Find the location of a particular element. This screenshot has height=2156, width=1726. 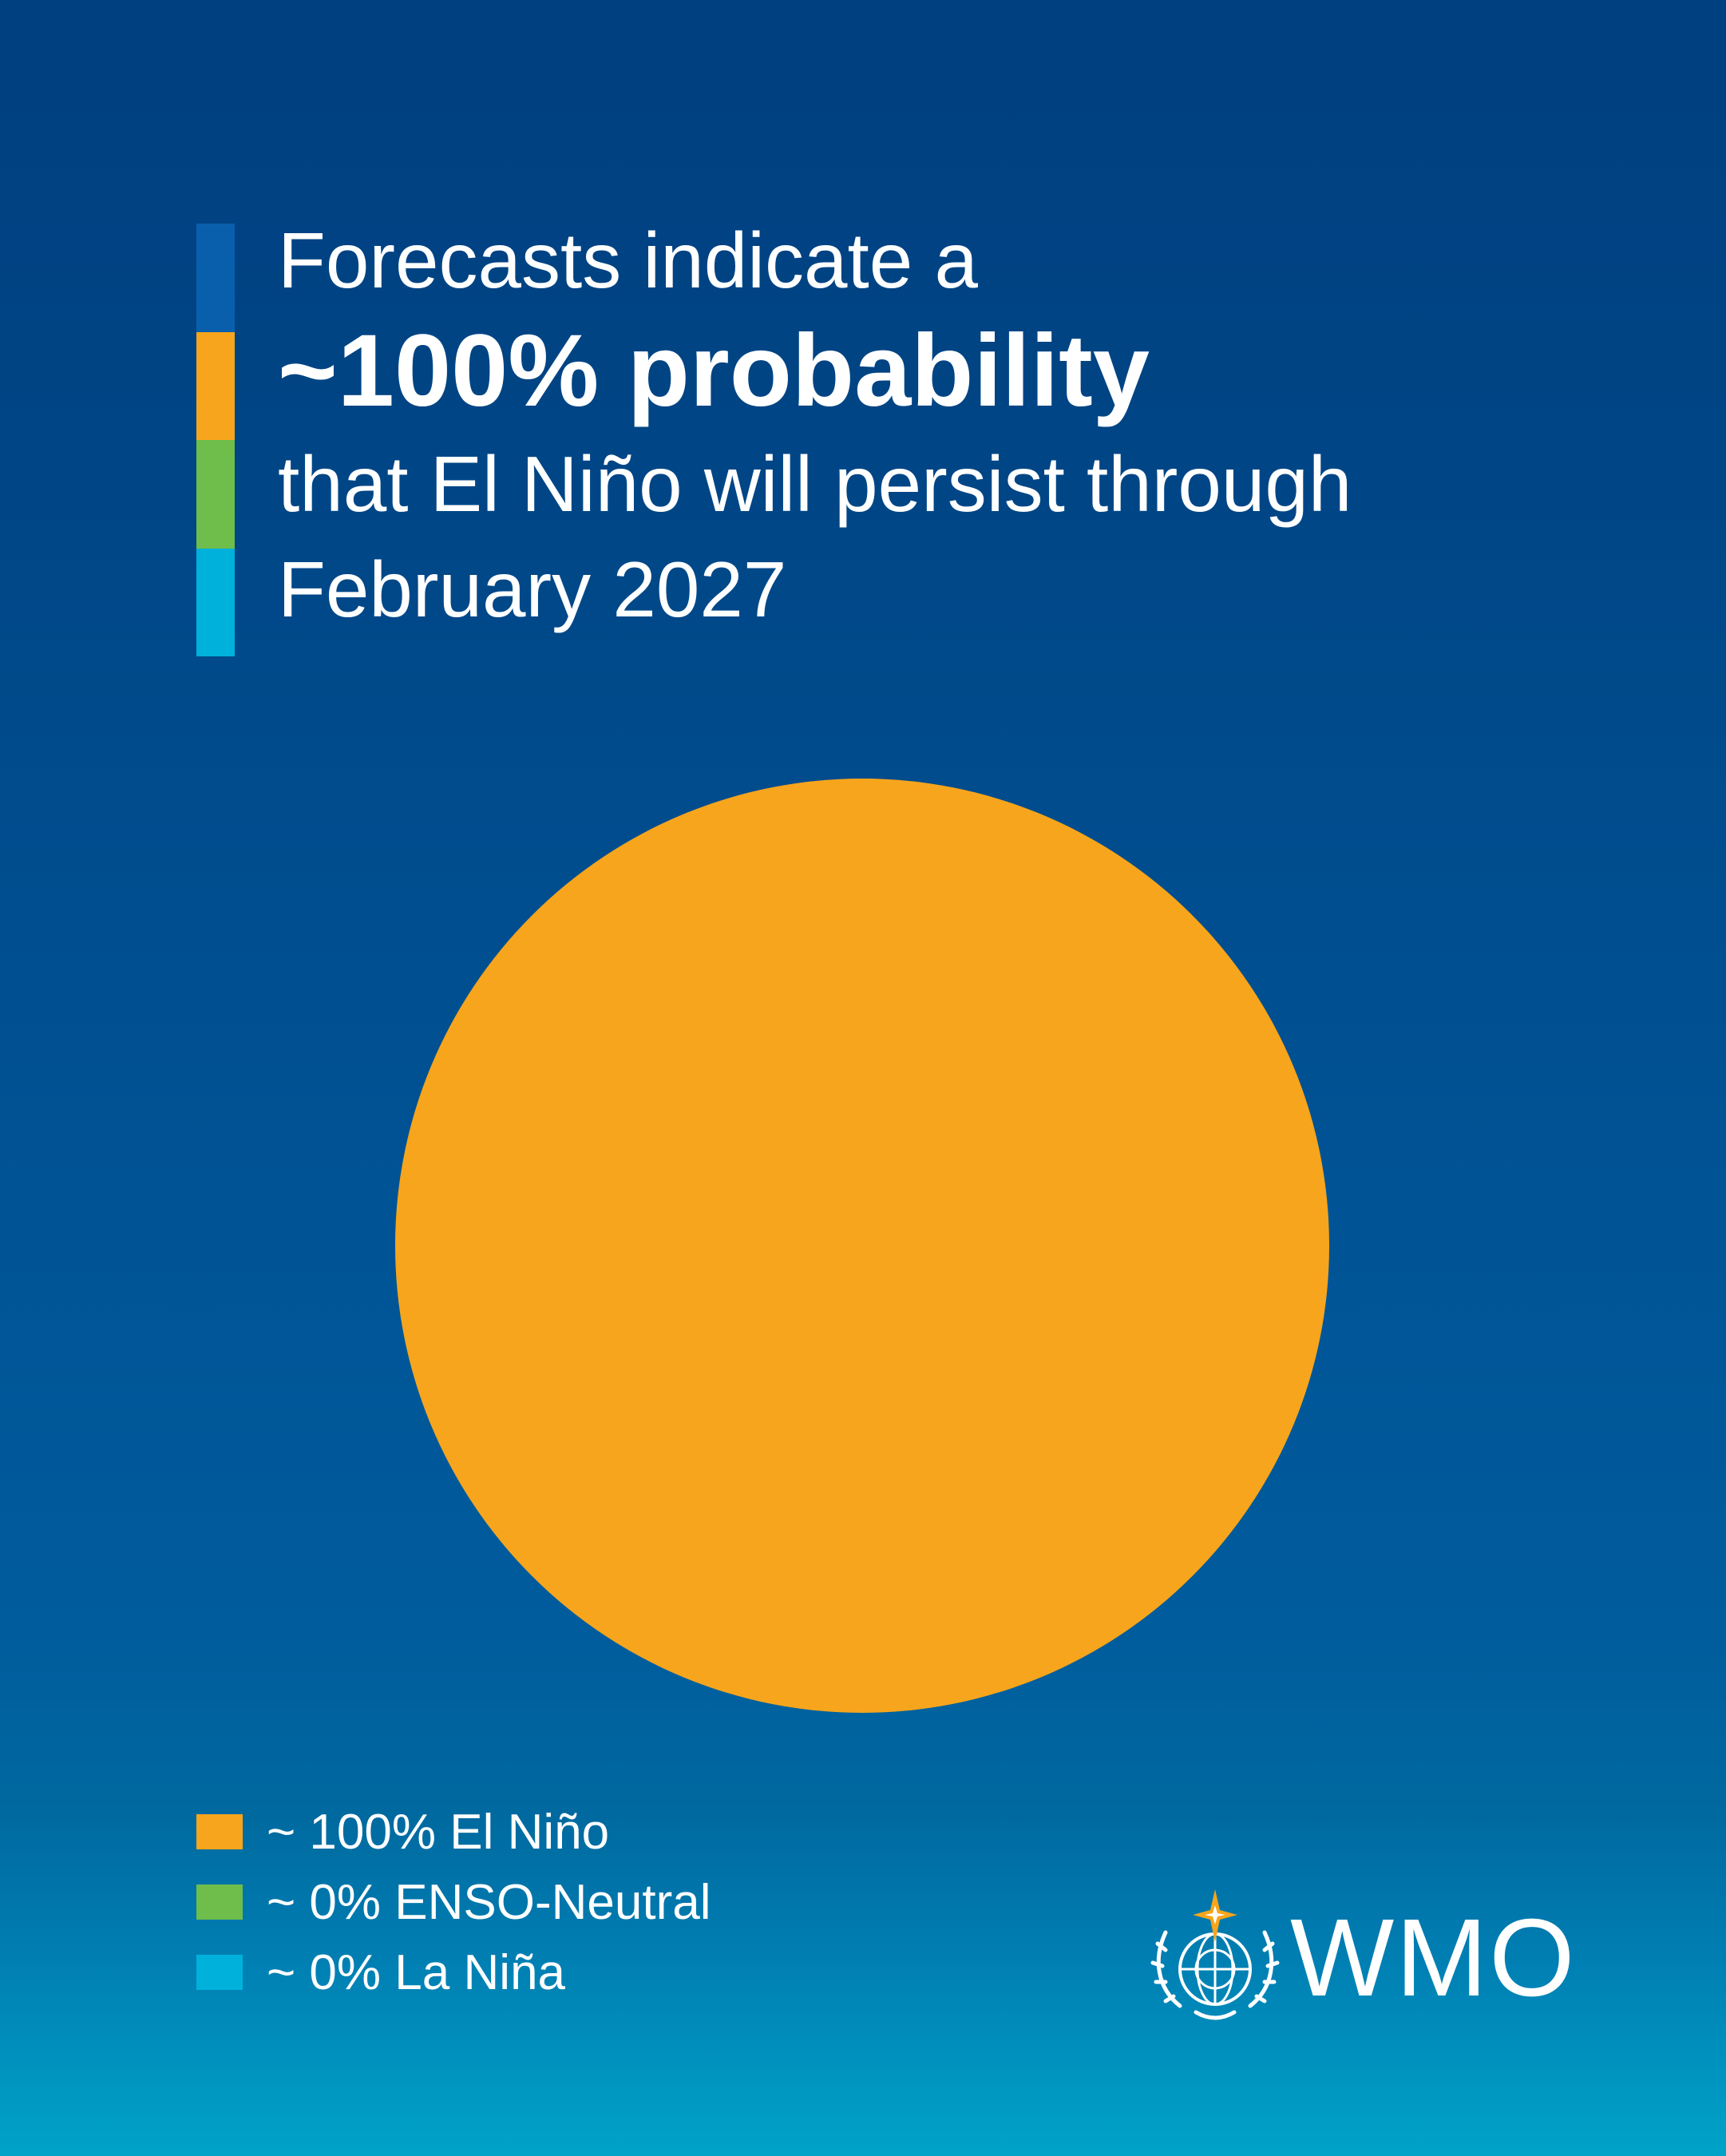

headline-line-1: Forecasts indicate a is located at coordinates (628, 260).